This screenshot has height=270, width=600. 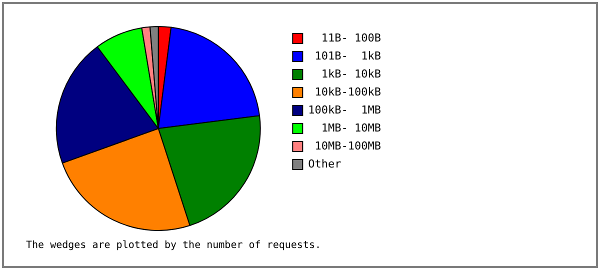 I want to click on legend-label: Other, so click(x=325, y=163).